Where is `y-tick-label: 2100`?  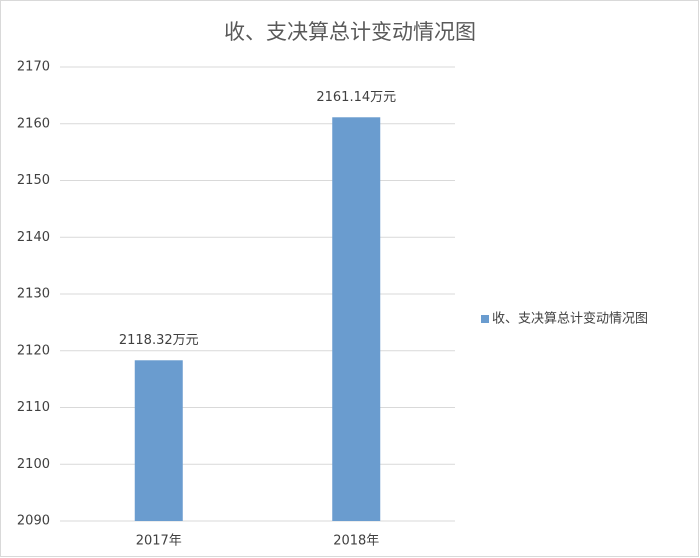 y-tick-label: 2100 is located at coordinates (33, 464).